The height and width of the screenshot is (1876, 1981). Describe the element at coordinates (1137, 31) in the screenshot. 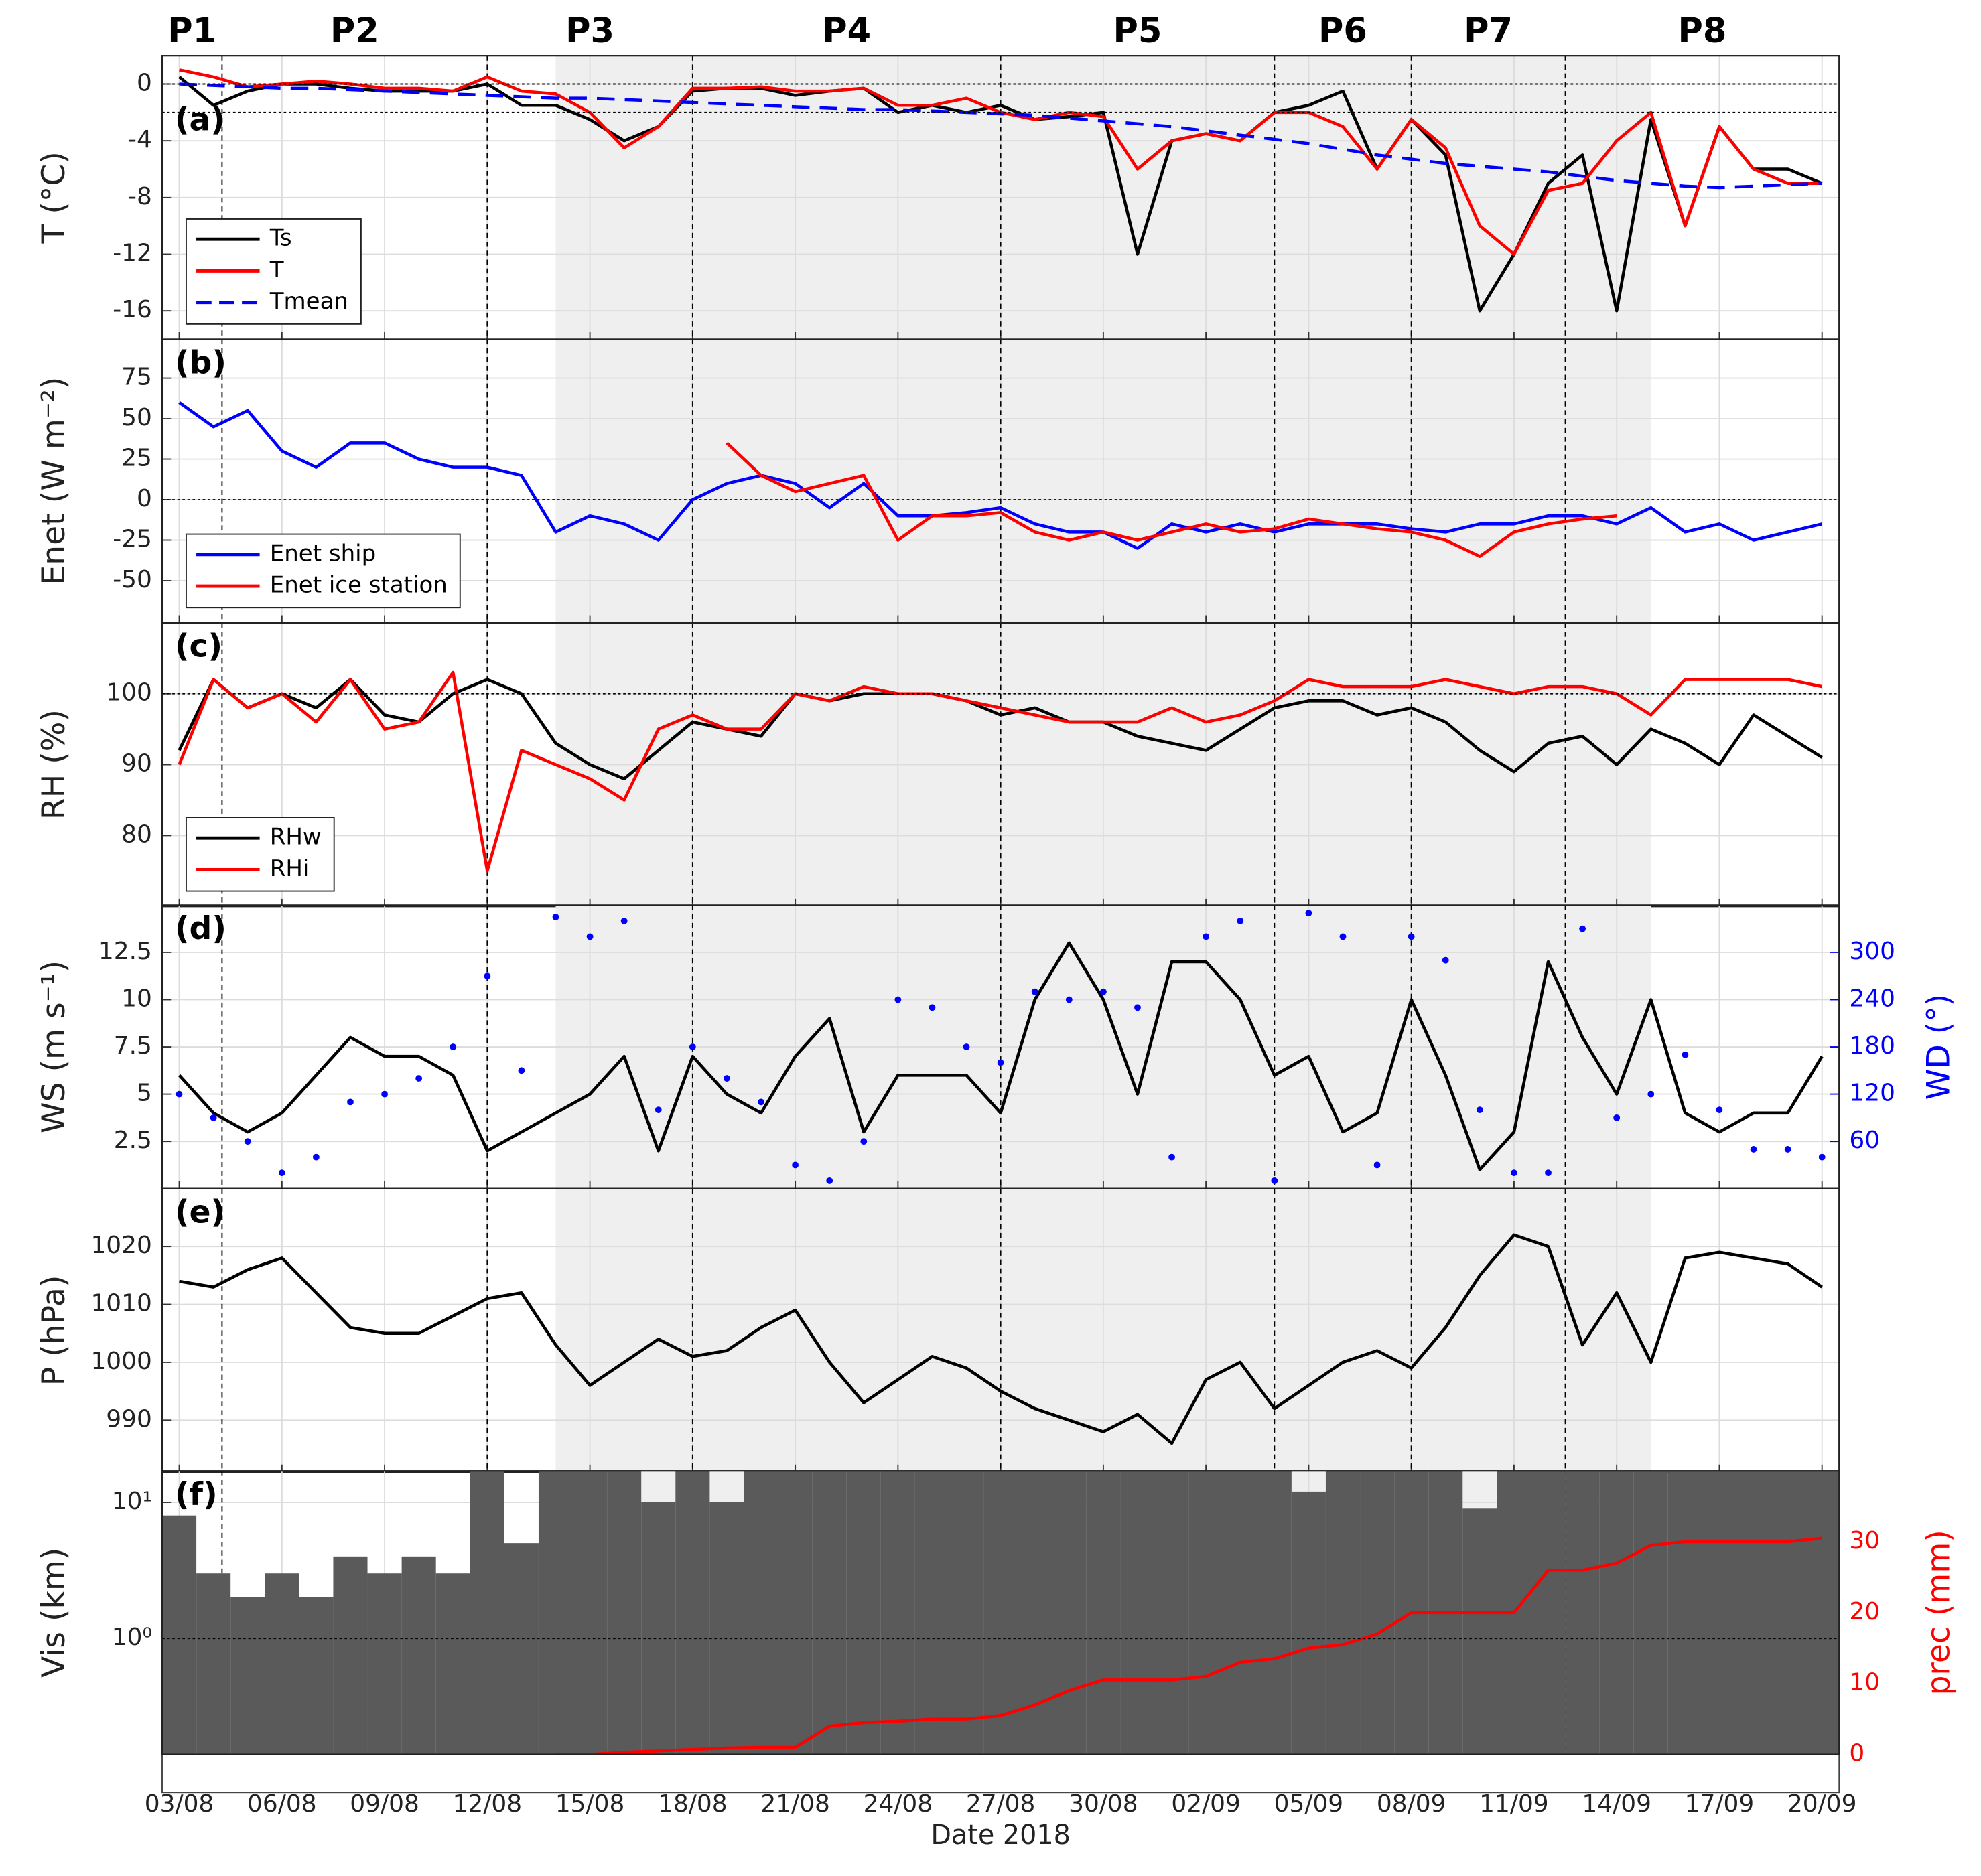

I see `period-label: P5` at that location.